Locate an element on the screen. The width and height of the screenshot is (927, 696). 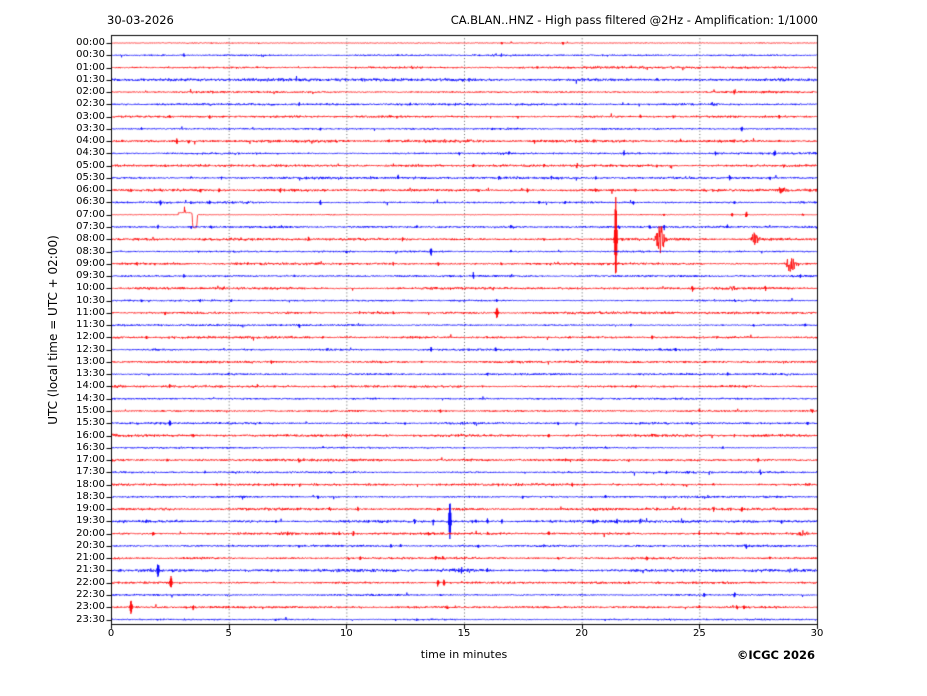
y-tick-label: 09:30 is located at coordinates (90, 276).